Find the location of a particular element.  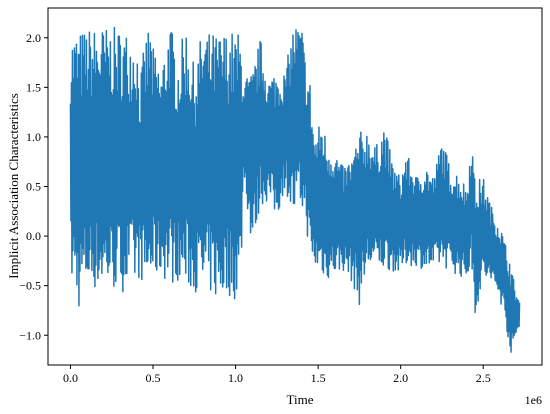

y-tick-label: 0.0 is located at coordinates (33, 236).